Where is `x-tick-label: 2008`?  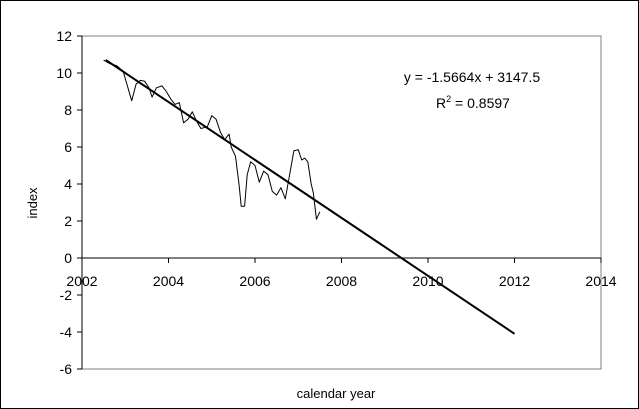
x-tick-label: 2008 is located at coordinates (341, 281).